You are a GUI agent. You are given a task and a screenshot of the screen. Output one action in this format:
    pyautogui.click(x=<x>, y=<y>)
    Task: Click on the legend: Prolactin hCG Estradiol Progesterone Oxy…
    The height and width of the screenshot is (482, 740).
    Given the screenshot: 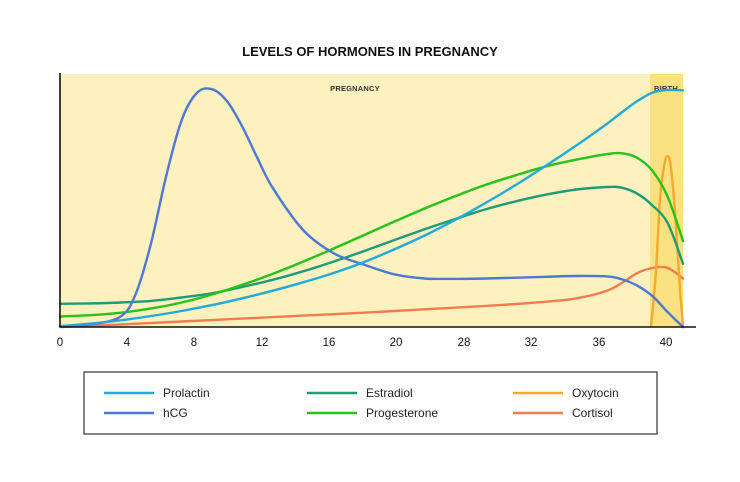 What is the action you would take?
    pyautogui.click(x=370, y=403)
    